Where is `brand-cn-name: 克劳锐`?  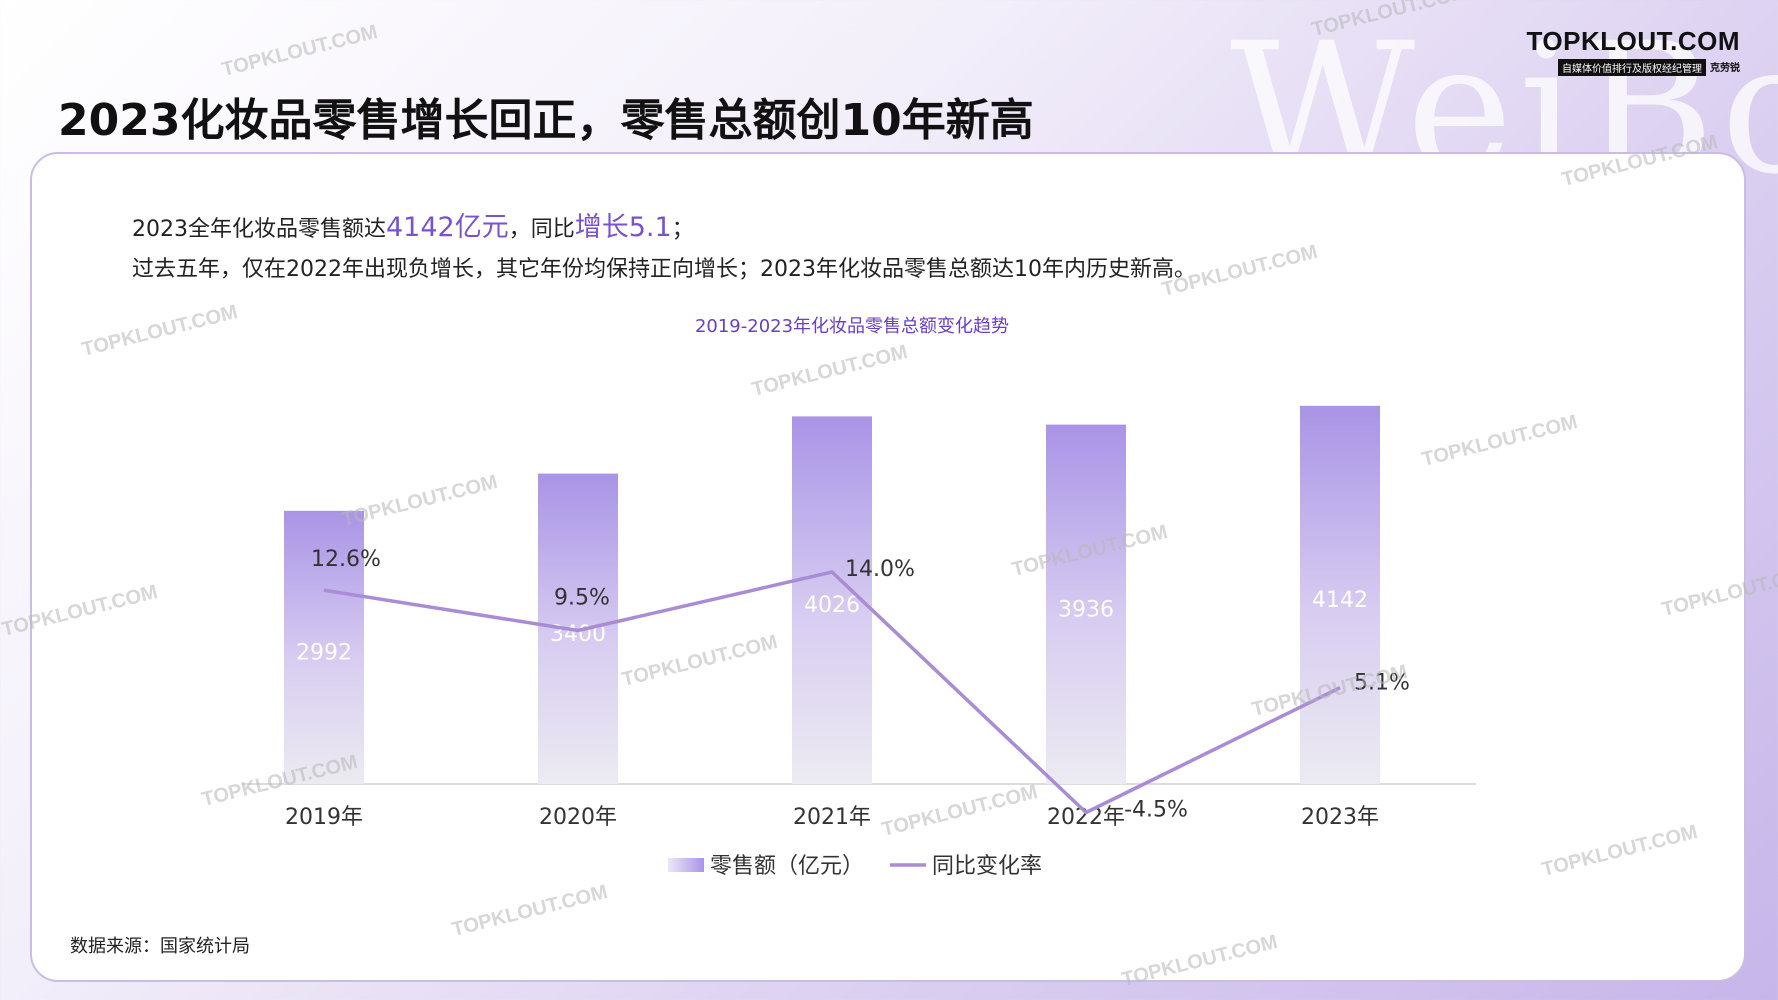
brand-cn-name: 克劳锐 is located at coordinates (1725, 68).